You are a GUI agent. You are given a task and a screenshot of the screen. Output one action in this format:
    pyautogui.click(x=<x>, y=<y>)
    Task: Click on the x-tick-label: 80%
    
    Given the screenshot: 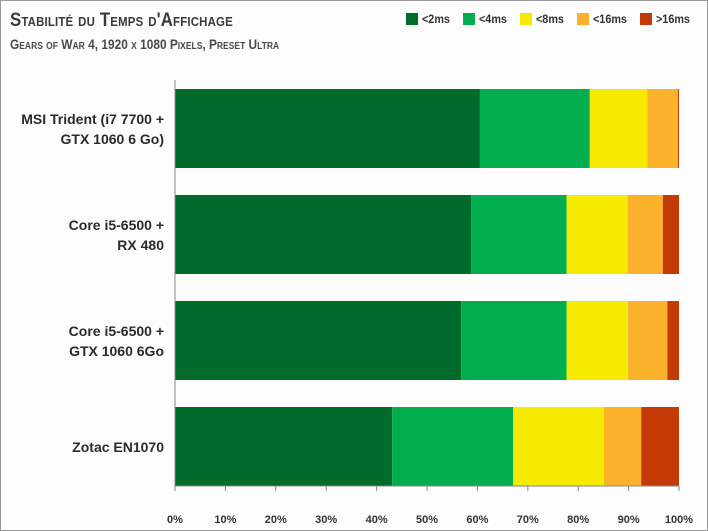 What is the action you would take?
    pyautogui.click(x=578, y=520)
    